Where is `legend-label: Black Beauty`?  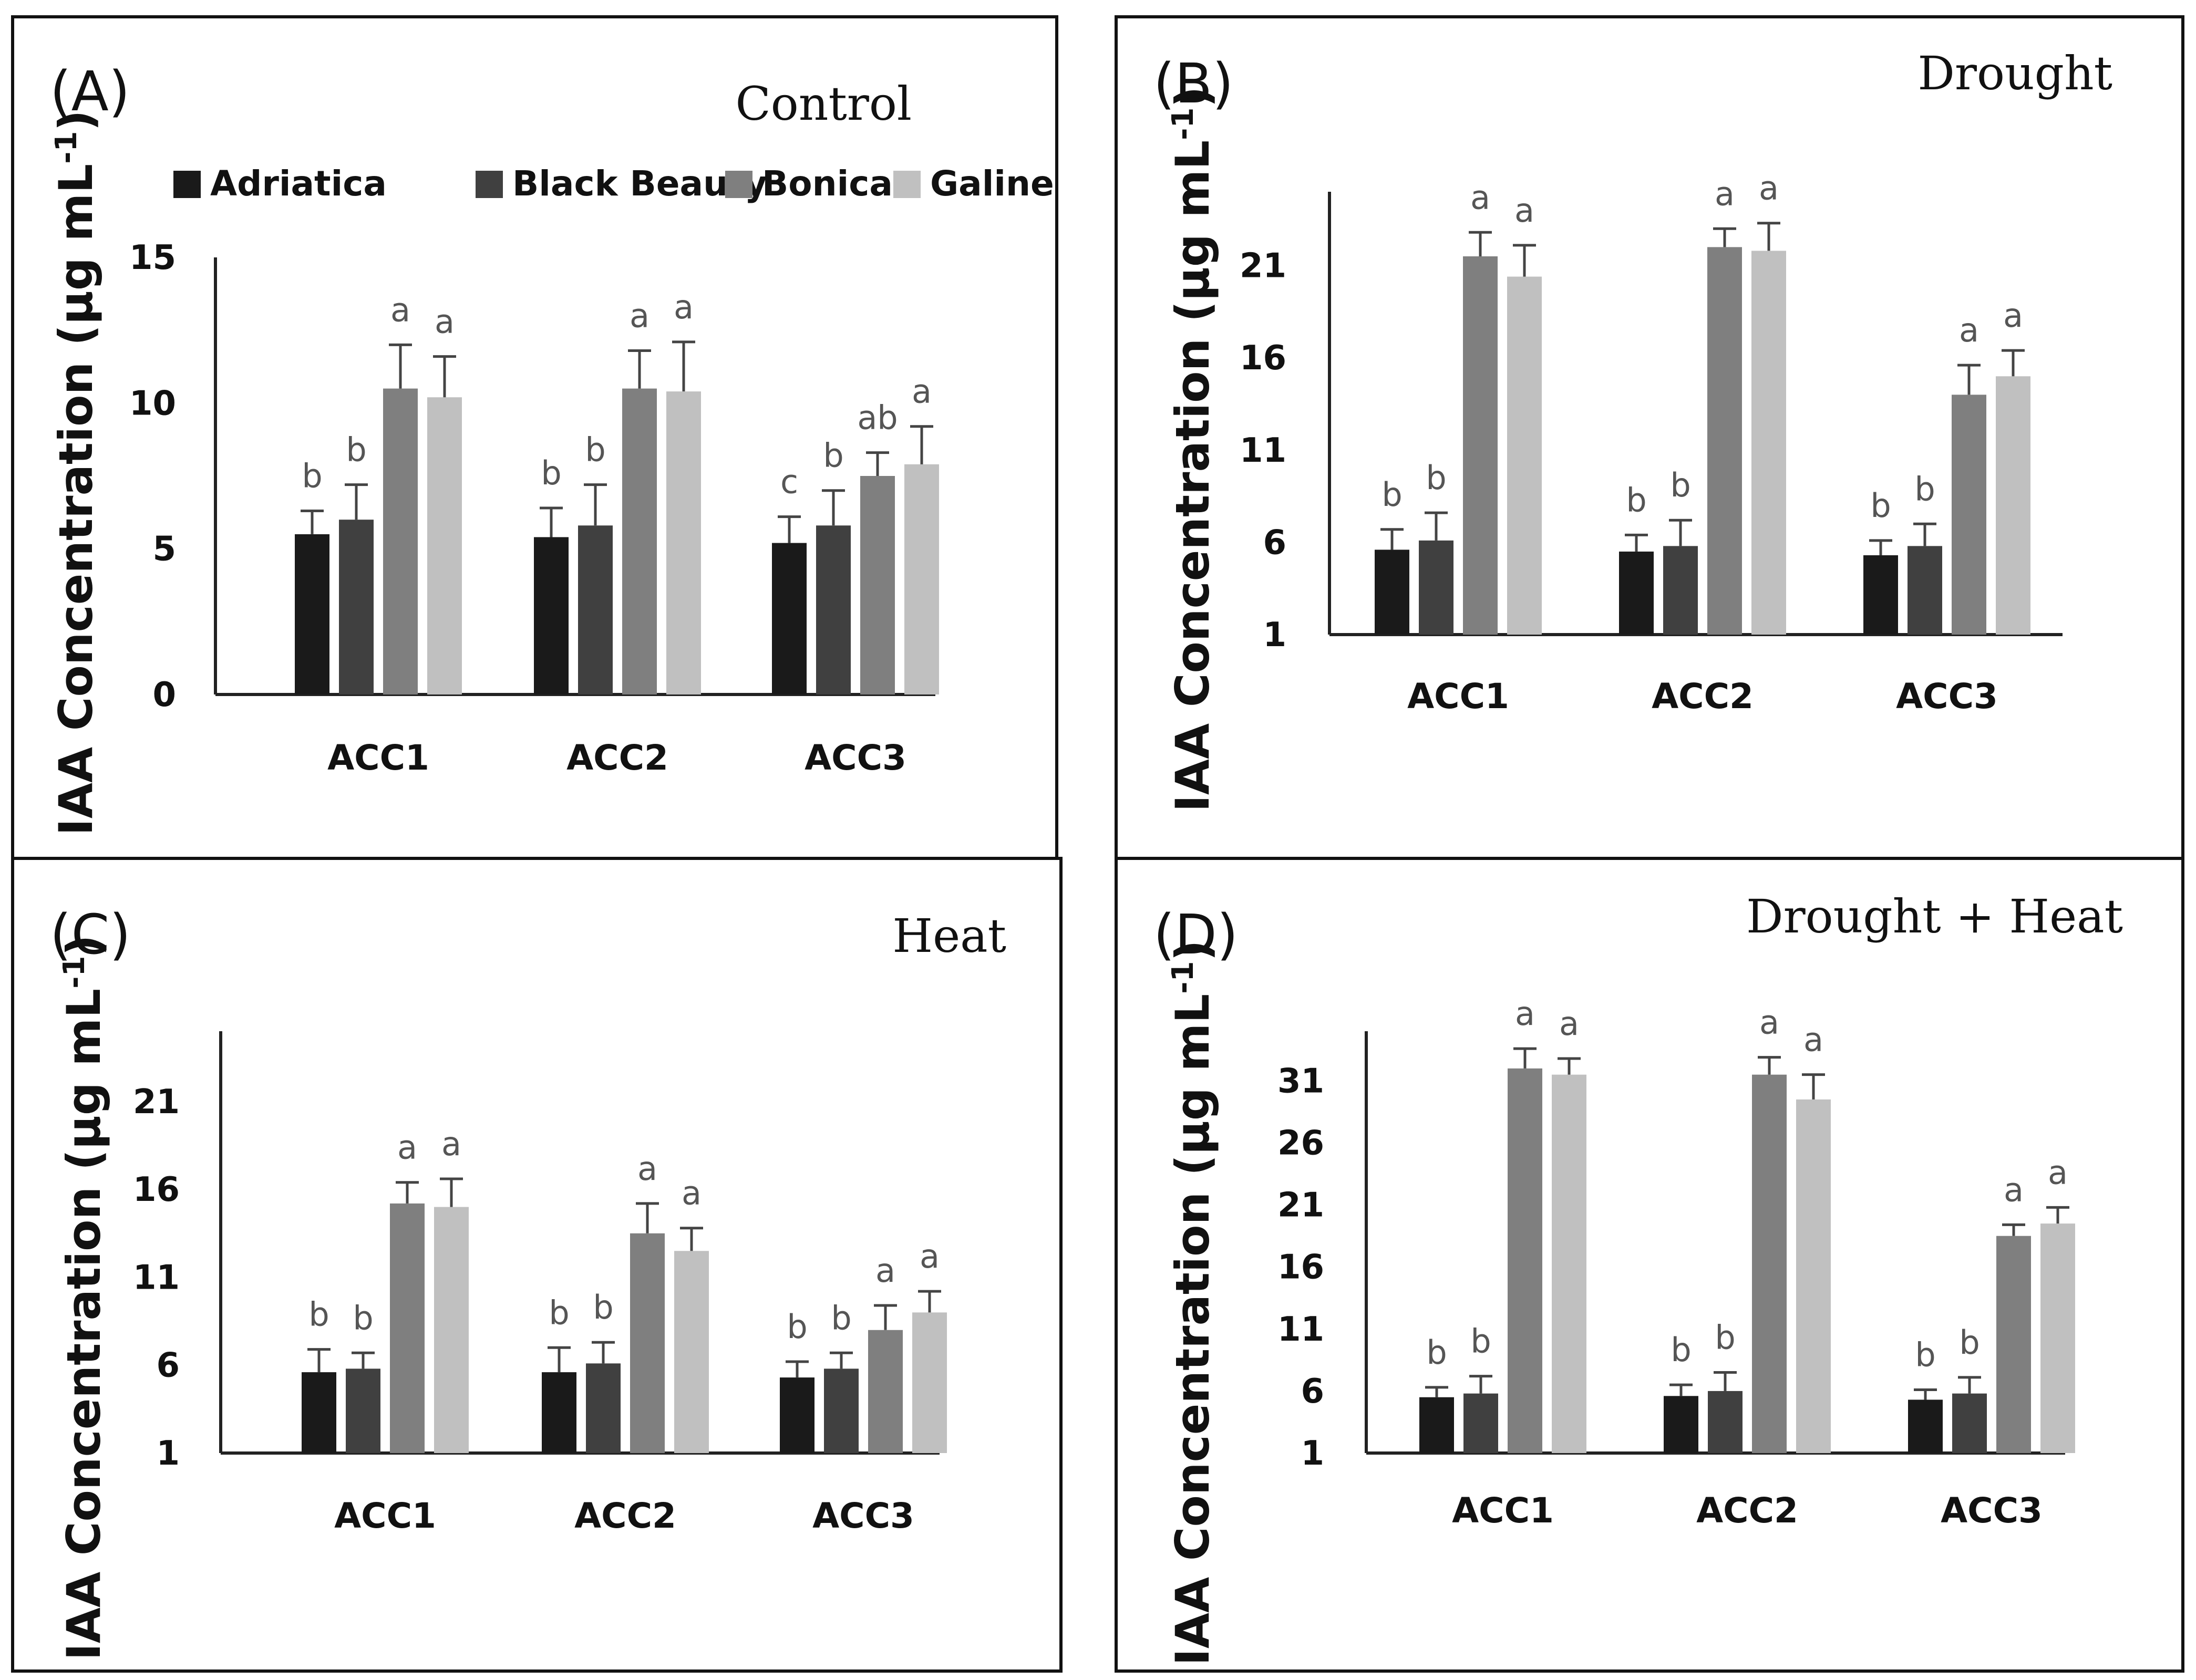
legend-label: Black Beauty is located at coordinates (639, 183).